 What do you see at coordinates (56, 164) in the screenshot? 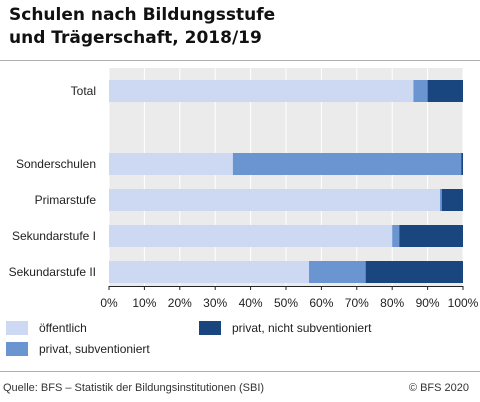
I see `category-label-1: Sonderschulen` at bounding box center [56, 164].